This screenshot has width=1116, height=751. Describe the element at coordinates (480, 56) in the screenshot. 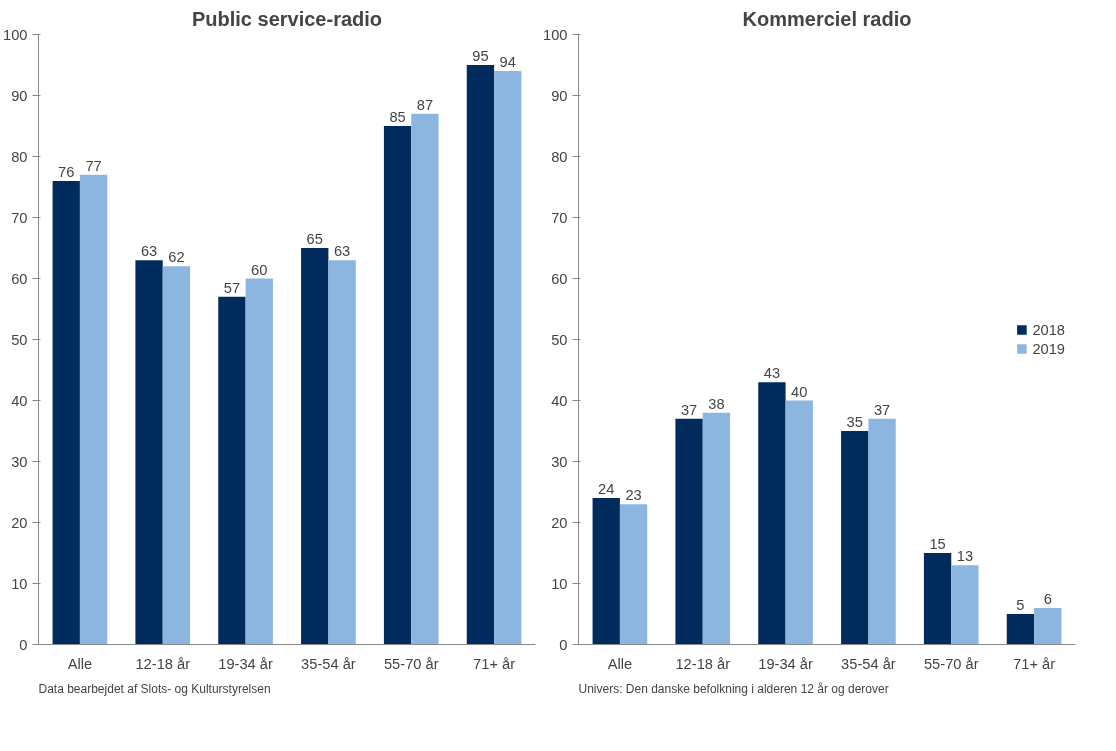

I see `data-label: 95` at that location.